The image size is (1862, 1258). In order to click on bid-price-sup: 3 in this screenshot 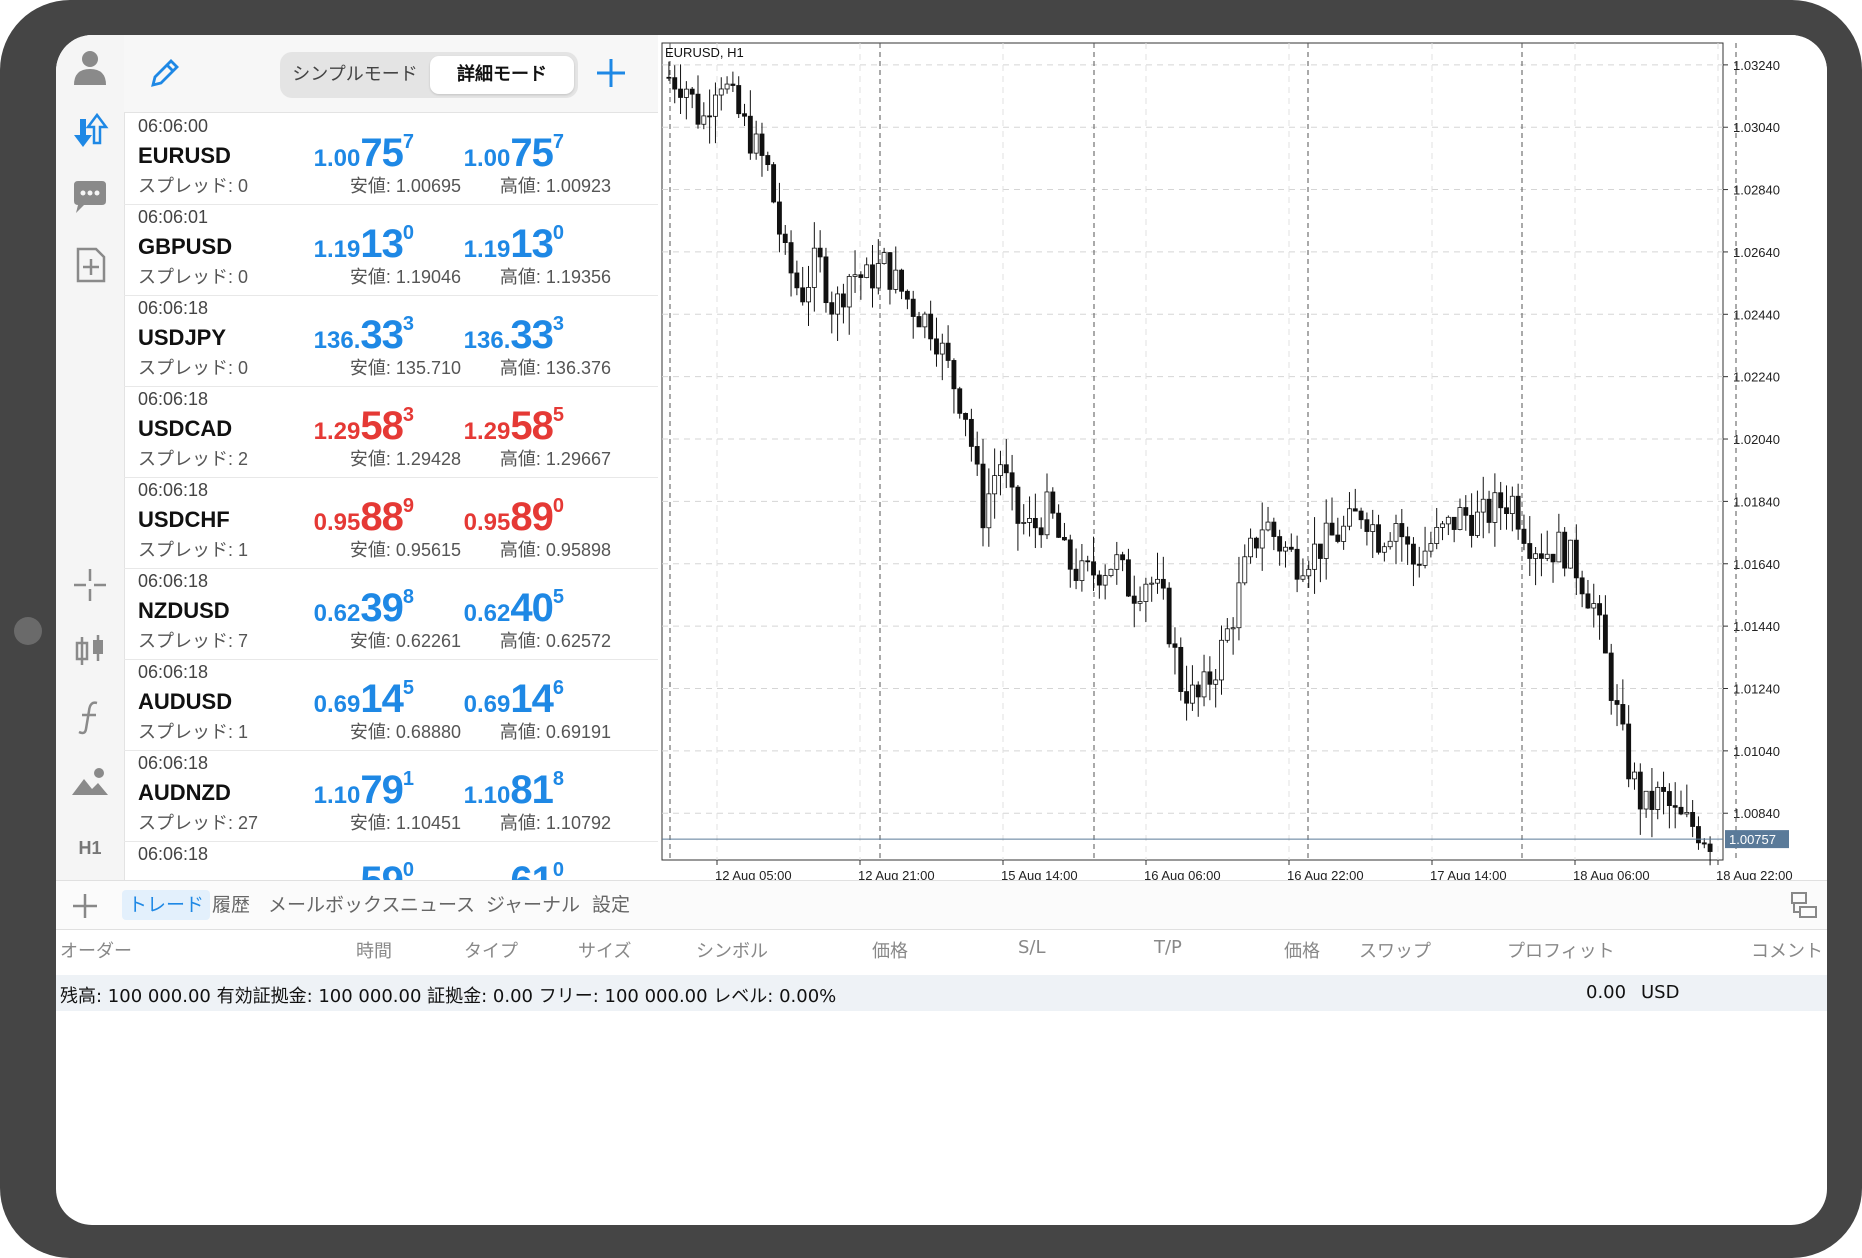, I will do `click(408, 415)`.